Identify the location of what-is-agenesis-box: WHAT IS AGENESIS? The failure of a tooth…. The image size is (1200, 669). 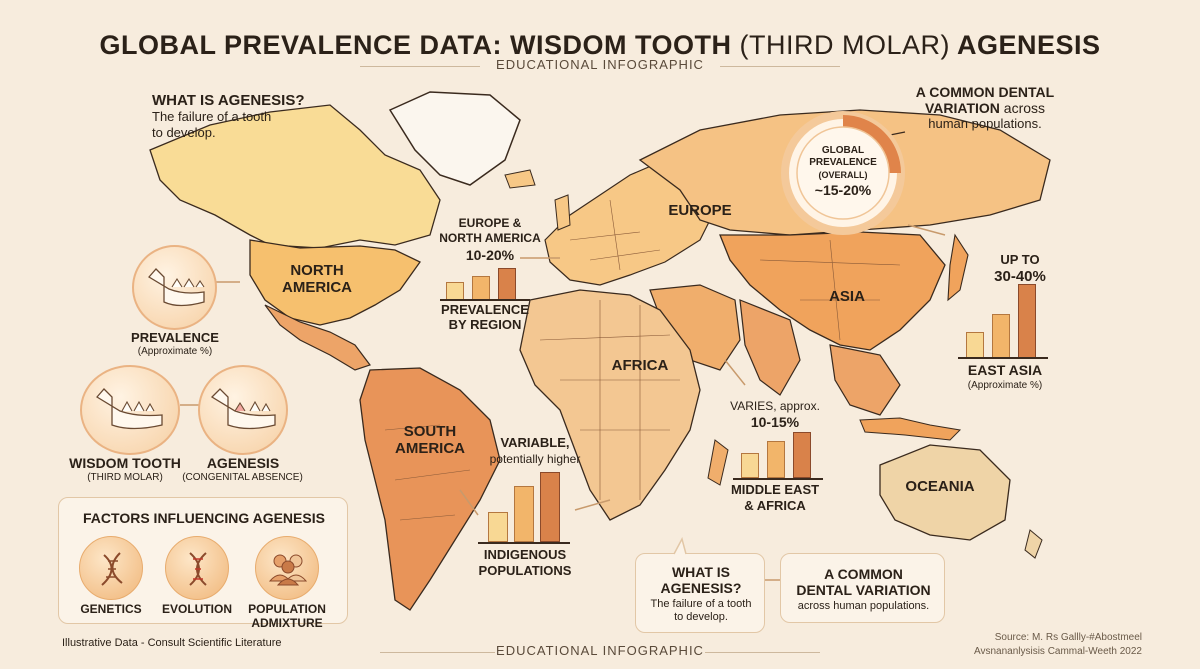
(700, 593).